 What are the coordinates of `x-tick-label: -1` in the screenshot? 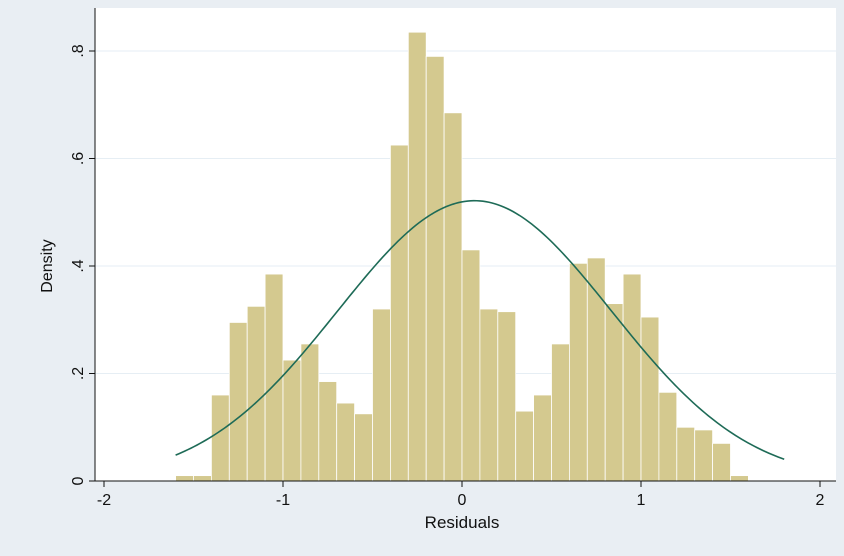 It's located at (283, 500).